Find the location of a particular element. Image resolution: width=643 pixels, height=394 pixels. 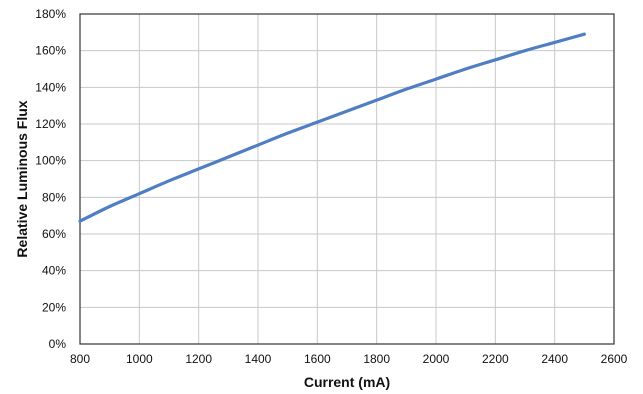

x-tick-label-1: 1000 is located at coordinates (139, 359).